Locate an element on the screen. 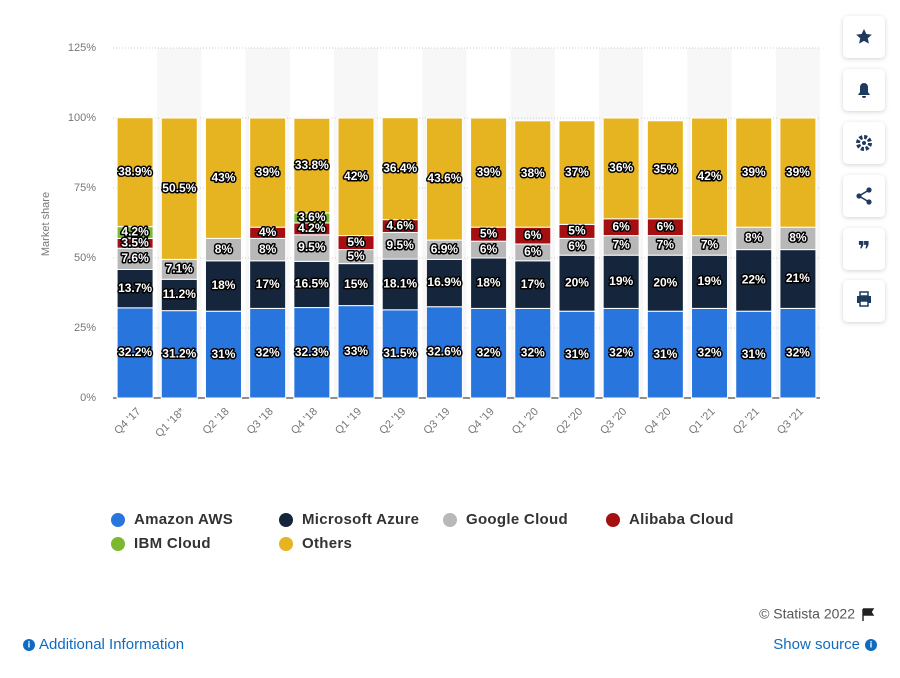 The width and height of the screenshot is (900, 678). x-tick-label: Q1 '19 is located at coordinates (348, 421).